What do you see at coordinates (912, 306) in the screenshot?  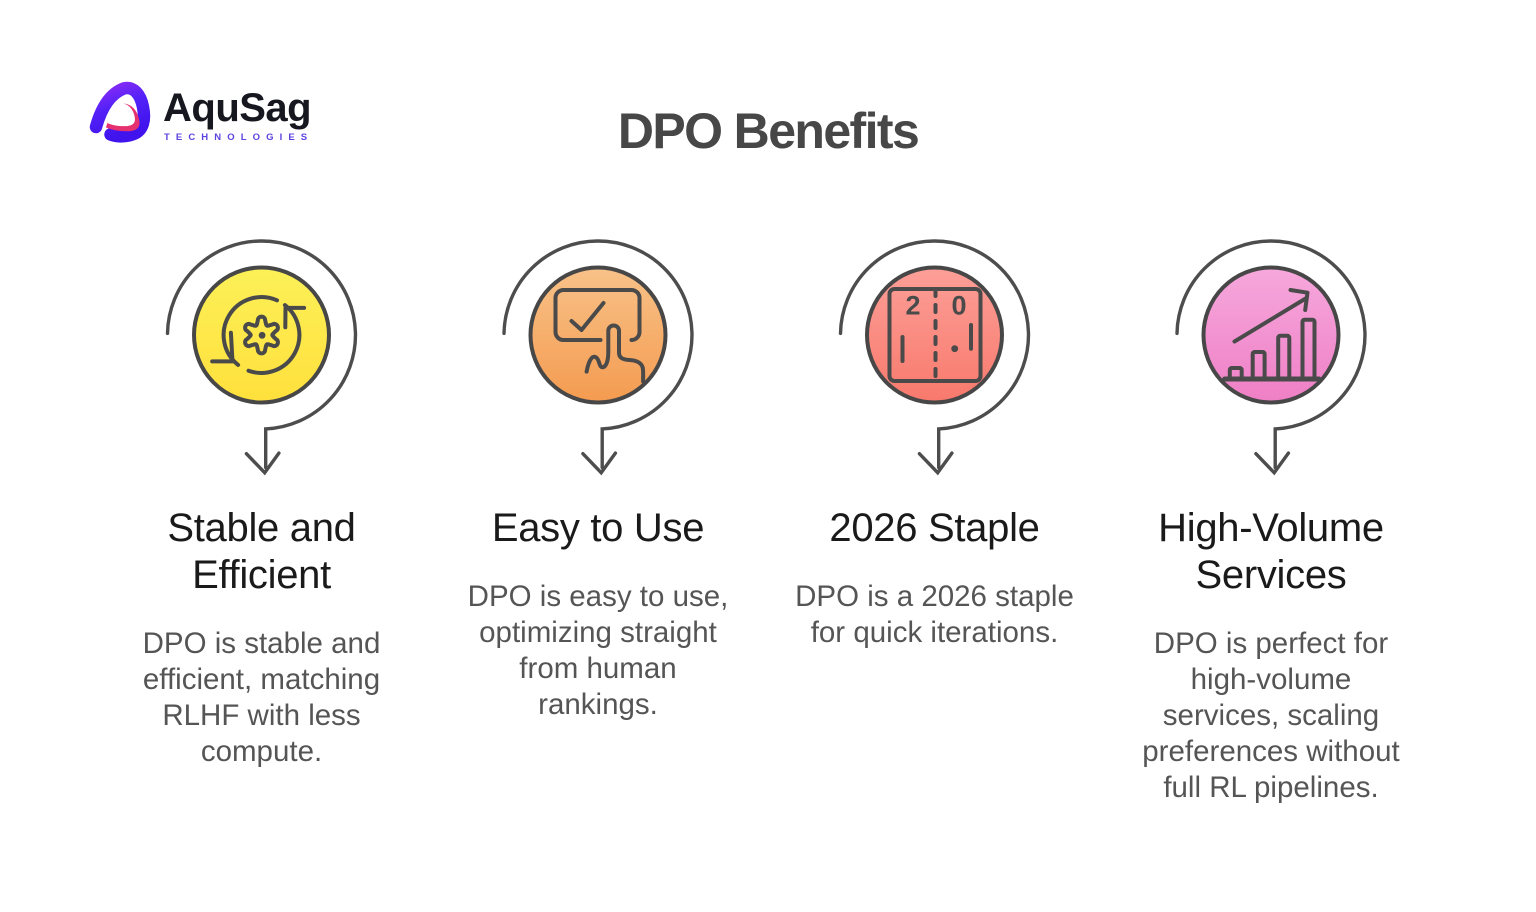 I see `svg-text: 2` at bounding box center [912, 306].